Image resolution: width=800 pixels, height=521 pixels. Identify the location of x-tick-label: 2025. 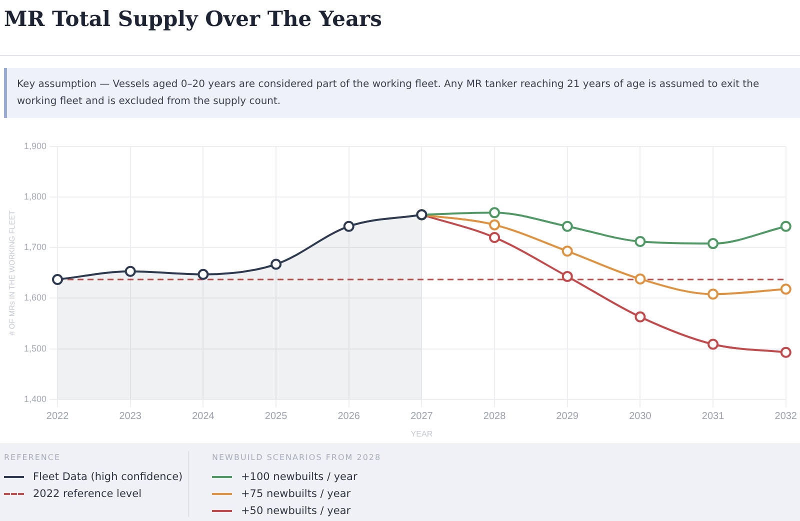
(276, 416).